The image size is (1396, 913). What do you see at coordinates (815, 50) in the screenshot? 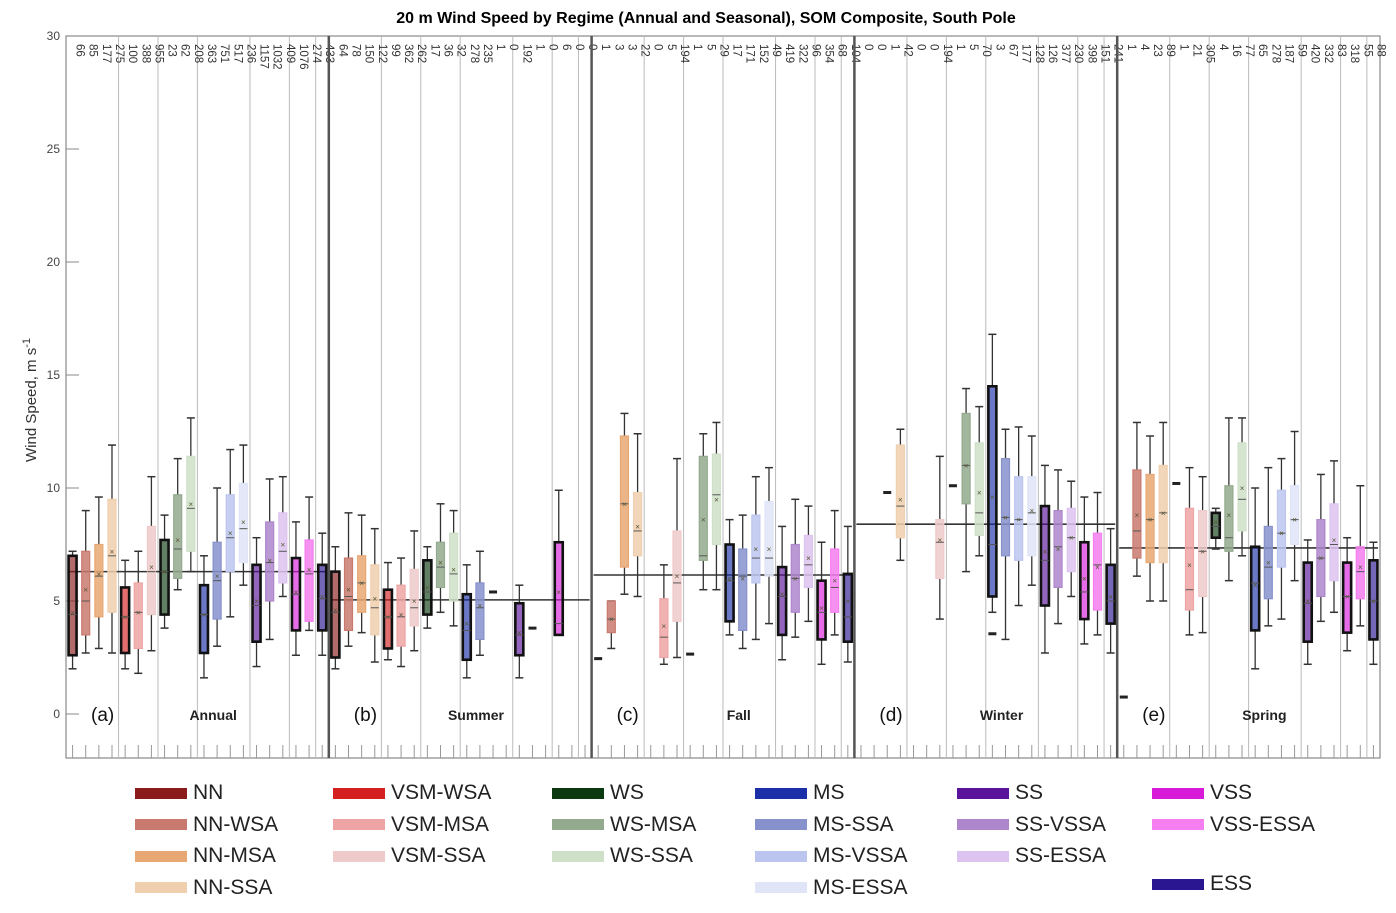
I see `sample-count-label: 96` at bounding box center [815, 50].